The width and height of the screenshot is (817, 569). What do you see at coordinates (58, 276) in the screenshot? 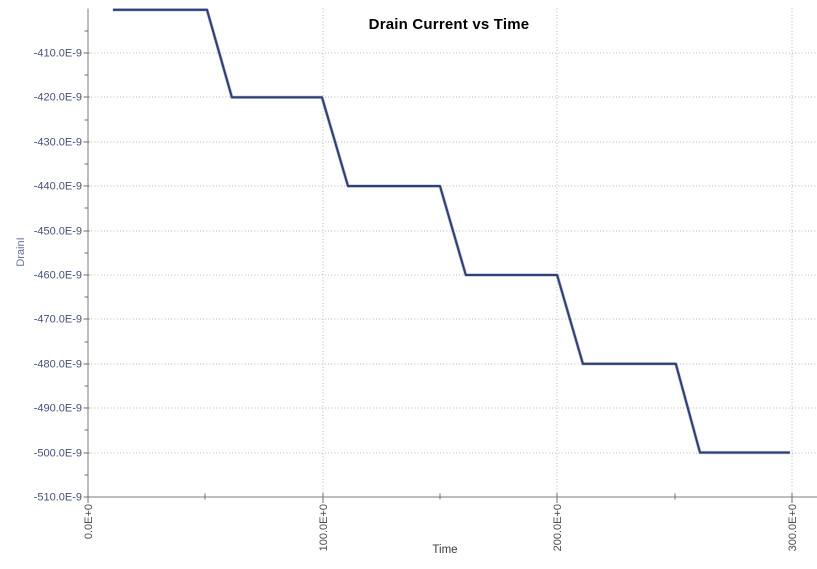
I see `y-tick-label: -460.0E-9` at bounding box center [58, 276].